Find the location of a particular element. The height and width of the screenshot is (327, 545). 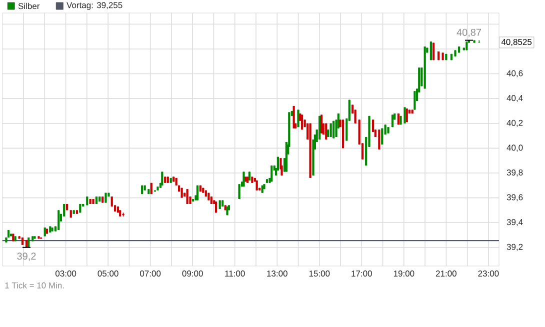

annotation: 40,87 is located at coordinates (469, 33).